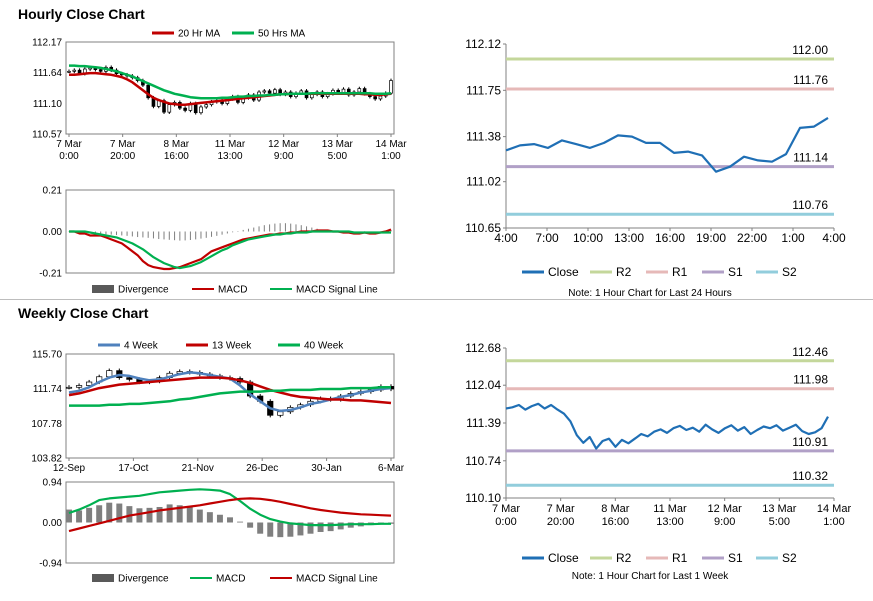 The width and height of the screenshot is (873, 601). I want to click on level-r2-label: 112.00, so click(810, 50).